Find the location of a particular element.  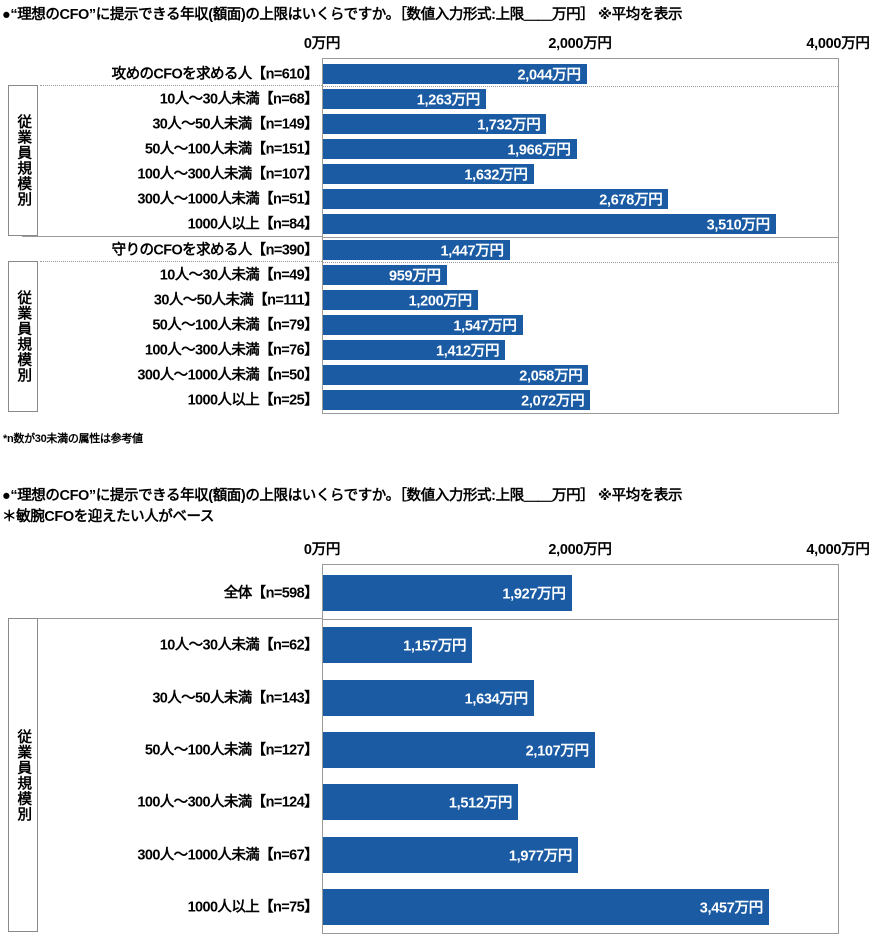

row-label: 10人～30人未満【n=68】 is located at coordinates (239, 99).